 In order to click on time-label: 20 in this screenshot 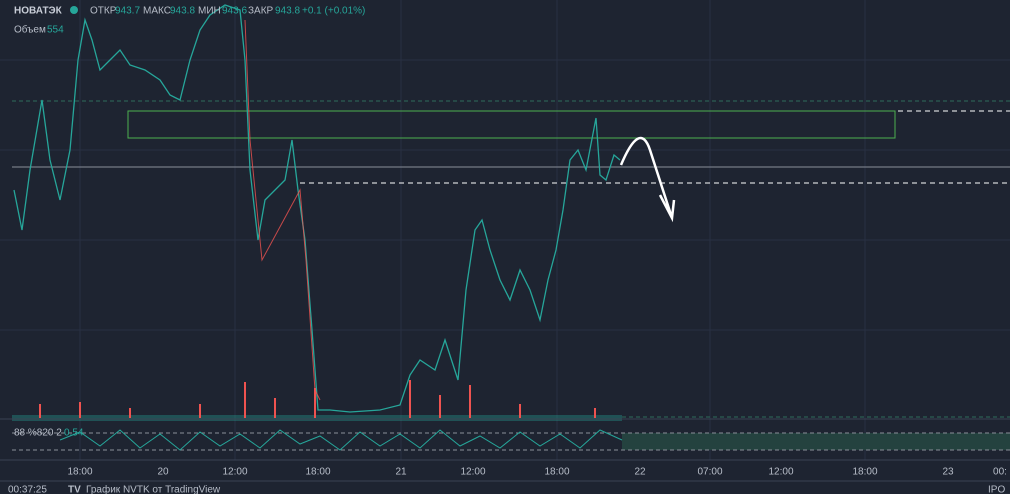, I will do `click(163, 472)`.